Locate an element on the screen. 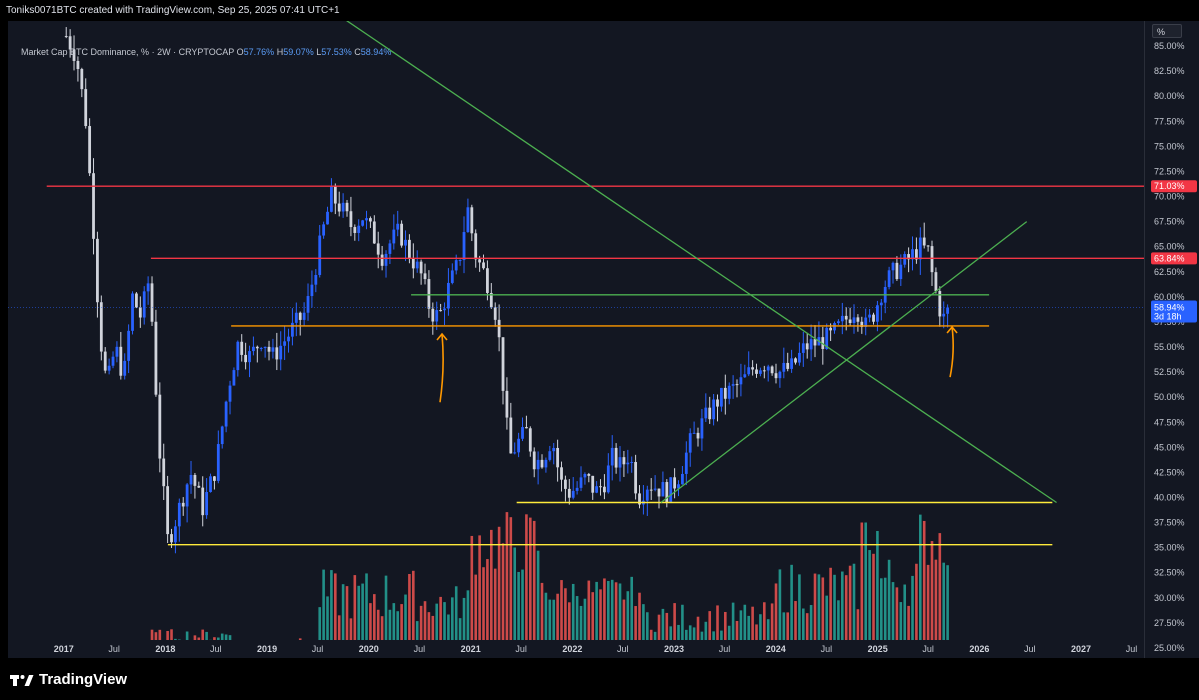  trendline is located at coordinates (844, 362).